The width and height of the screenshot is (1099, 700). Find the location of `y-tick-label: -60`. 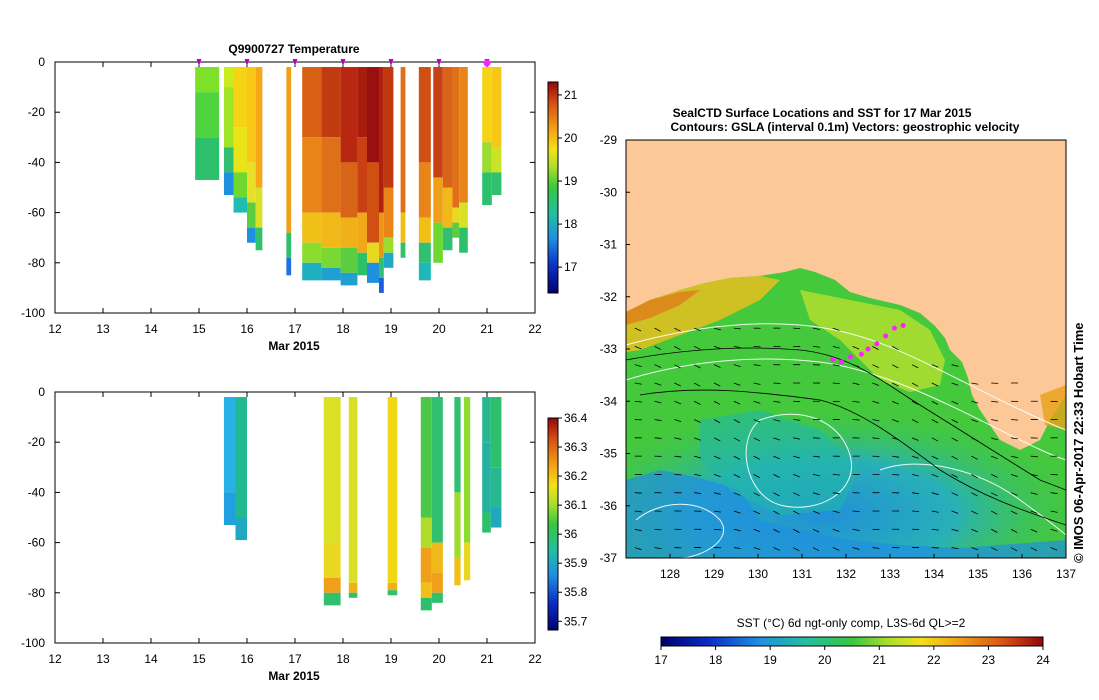

y-tick-label: -60 is located at coordinates (37, 543).